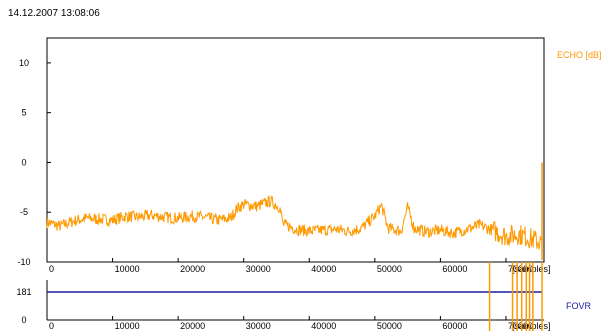 This screenshot has width=614, height=331. What do you see at coordinates (127, 326) in the screenshot?
I see `fovr-x-tick-label: 10000` at bounding box center [127, 326].